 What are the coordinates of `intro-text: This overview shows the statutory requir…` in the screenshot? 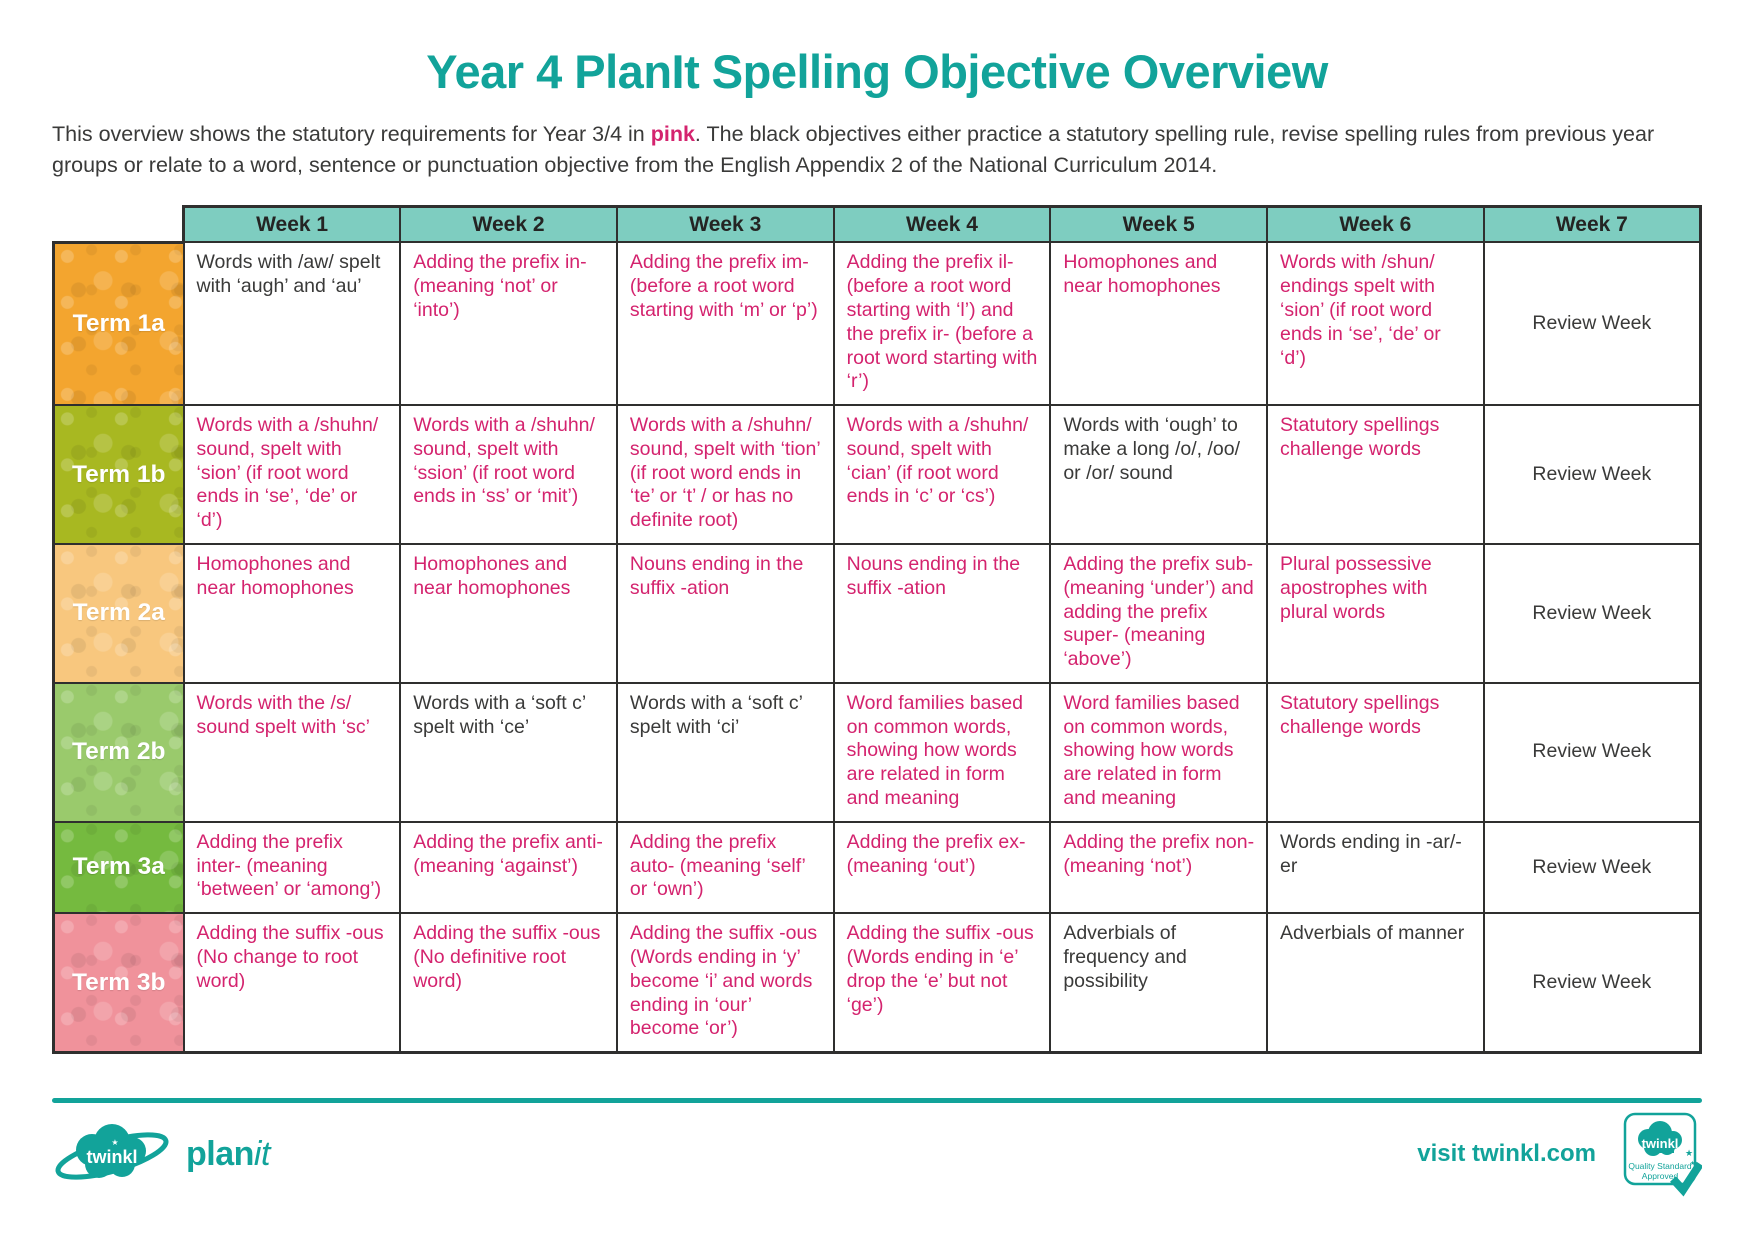 It's located at (877, 150).